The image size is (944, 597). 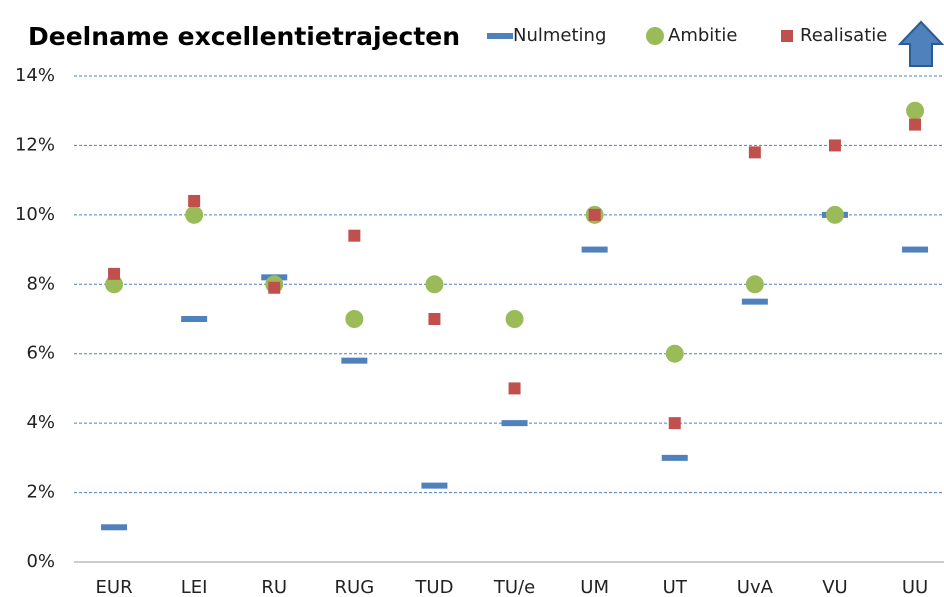 What do you see at coordinates (915, 587) in the screenshot?
I see `x-tick-label: UU` at bounding box center [915, 587].